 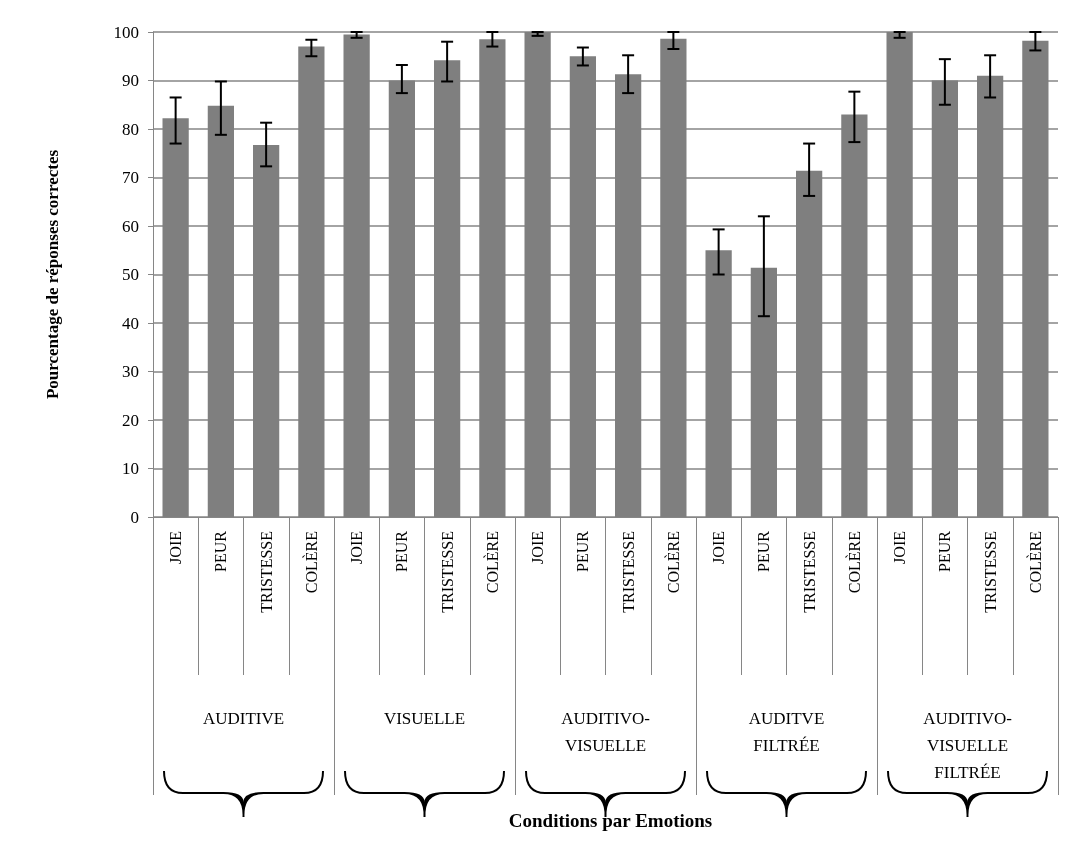 What do you see at coordinates (243, 718) in the screenshot?
I see `text: AUDITIVE` at bounding box center [243, 718].